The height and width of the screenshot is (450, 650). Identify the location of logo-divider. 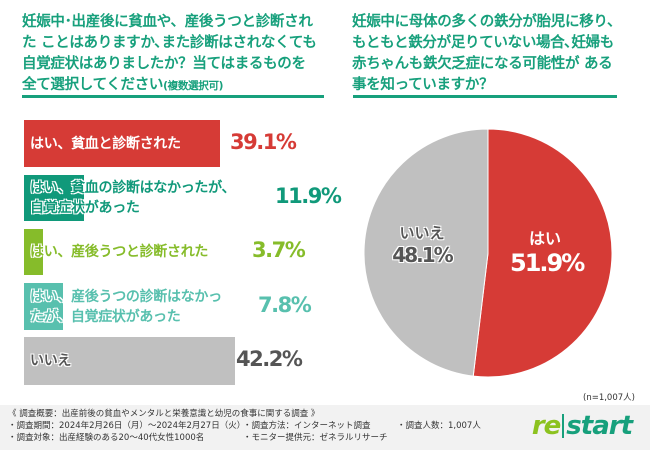
(563, 426).